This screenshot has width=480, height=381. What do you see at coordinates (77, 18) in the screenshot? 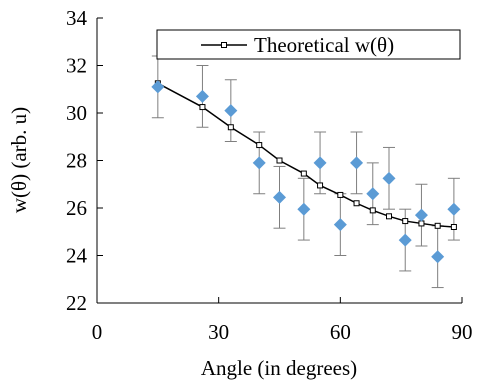
I see `y-tick-label: 34` at bounding box center [77, 18].